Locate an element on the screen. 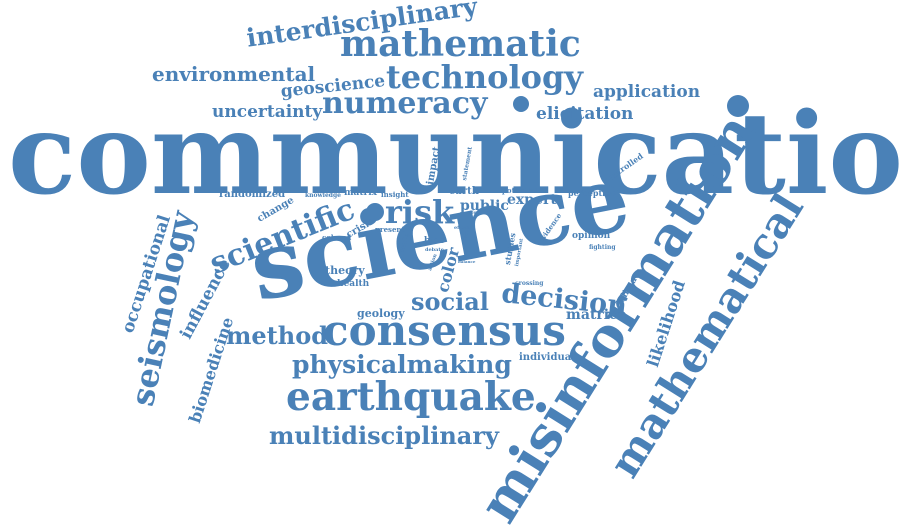 The image size is (900, 529). word-mathematic: mathematic is located at coordinates (460, 44).